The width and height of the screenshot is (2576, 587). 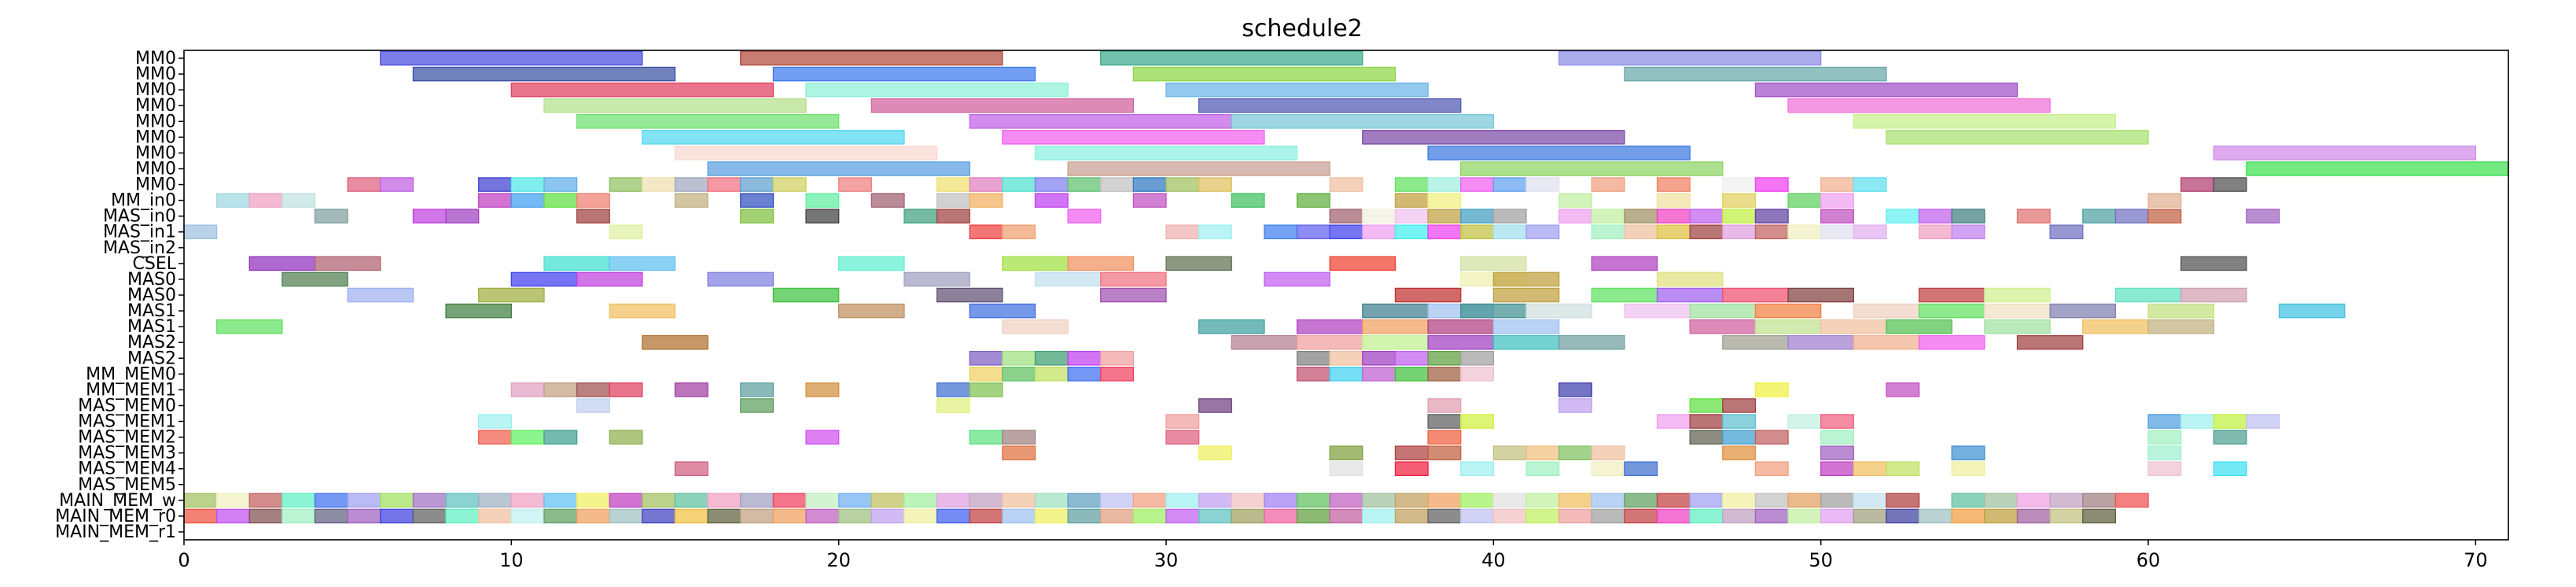 I want to click on row-label: MM_MEM1, so click(x=131, y=390).